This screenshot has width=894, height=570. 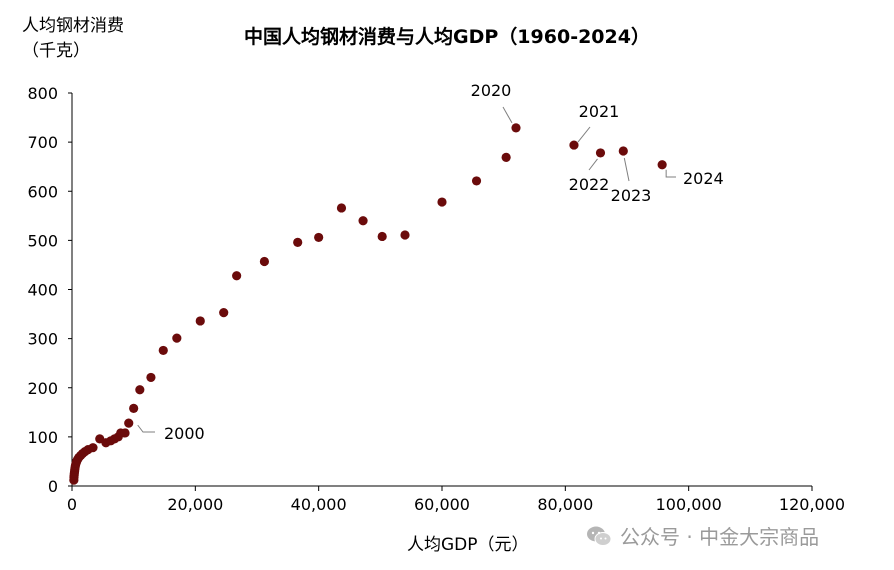 I want to click on annotation-label-2020: 2020, so click(x=491, y=90).